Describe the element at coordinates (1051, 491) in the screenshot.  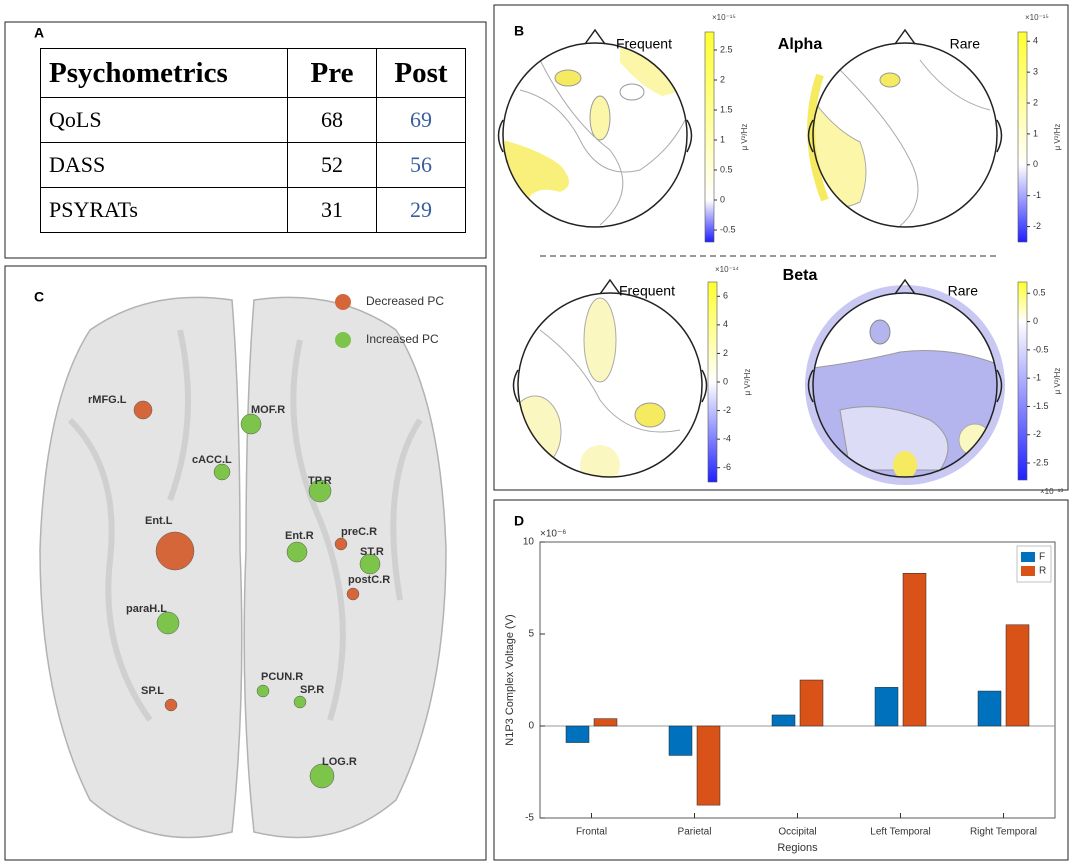
I see `colorbar-exponent: ×10⁻¹³` at that location.